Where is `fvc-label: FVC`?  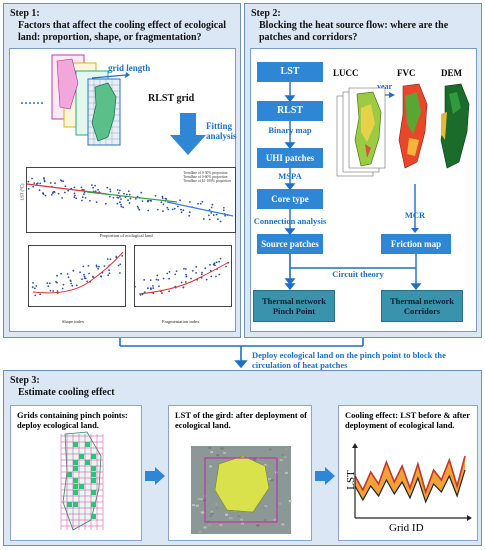 fvc-label: FVC is located at coordinates (406, 73).